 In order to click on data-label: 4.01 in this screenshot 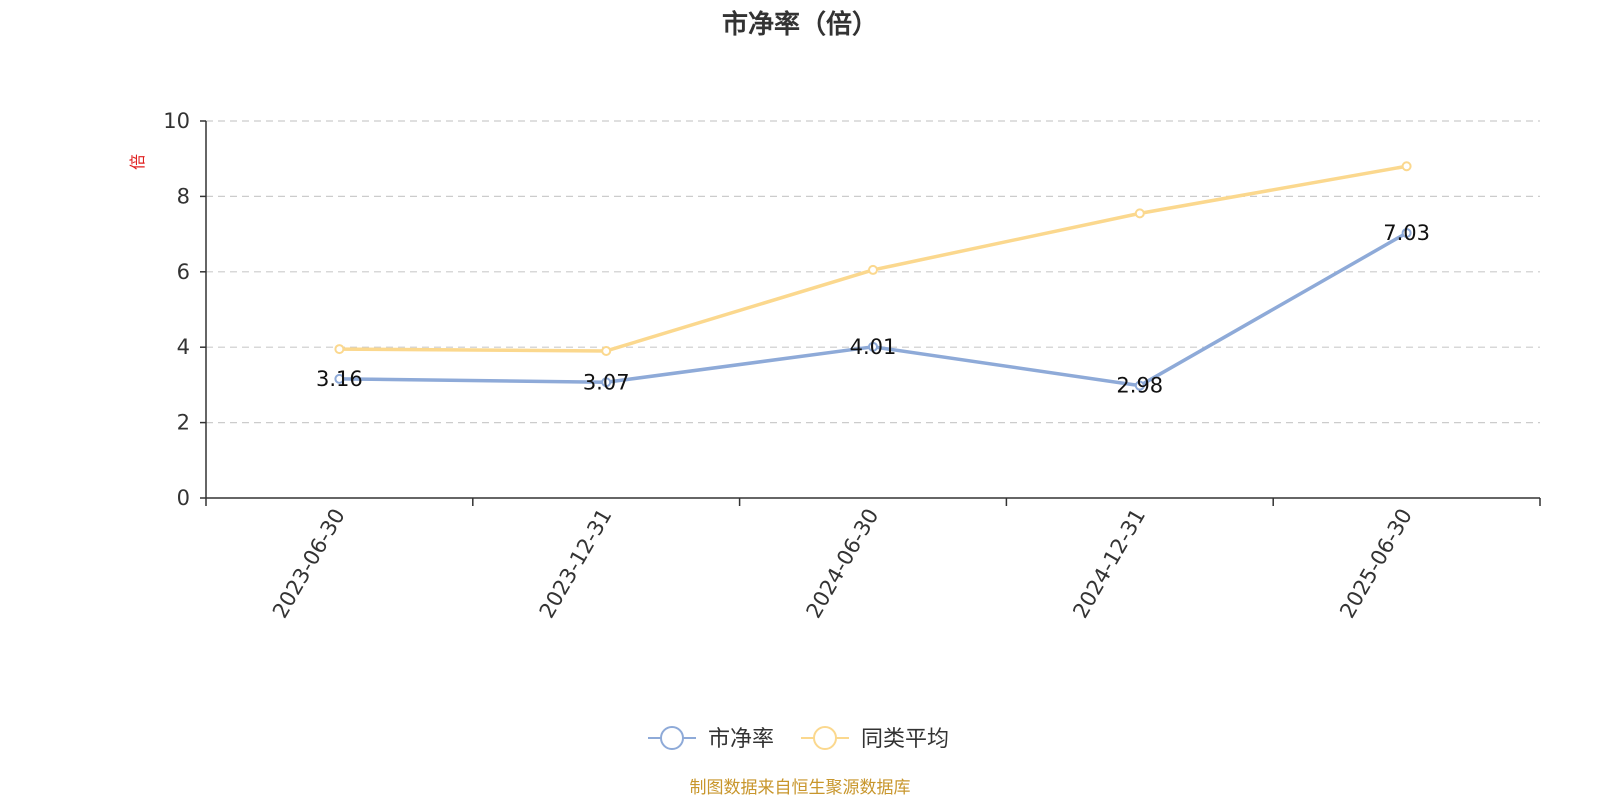, I will do `click(873, 347)`.